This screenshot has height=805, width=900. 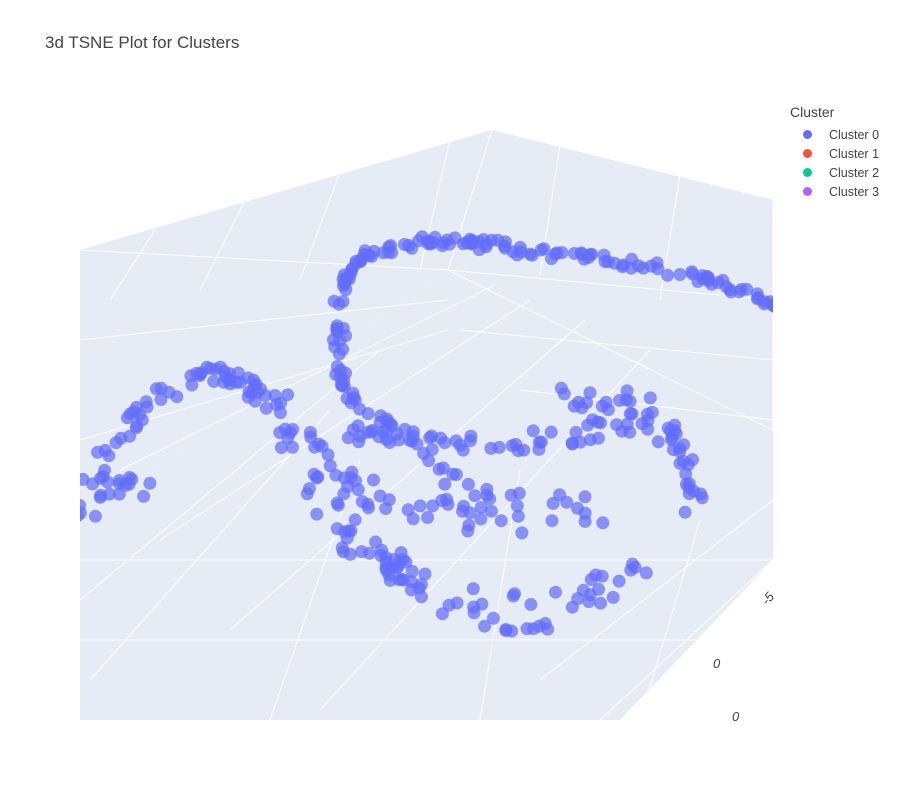 What do you see at coordinates (834, 134) in the screenshot?
I see `legend-item-cluster-0: Cluster 0` at bounding box center [834, 134].